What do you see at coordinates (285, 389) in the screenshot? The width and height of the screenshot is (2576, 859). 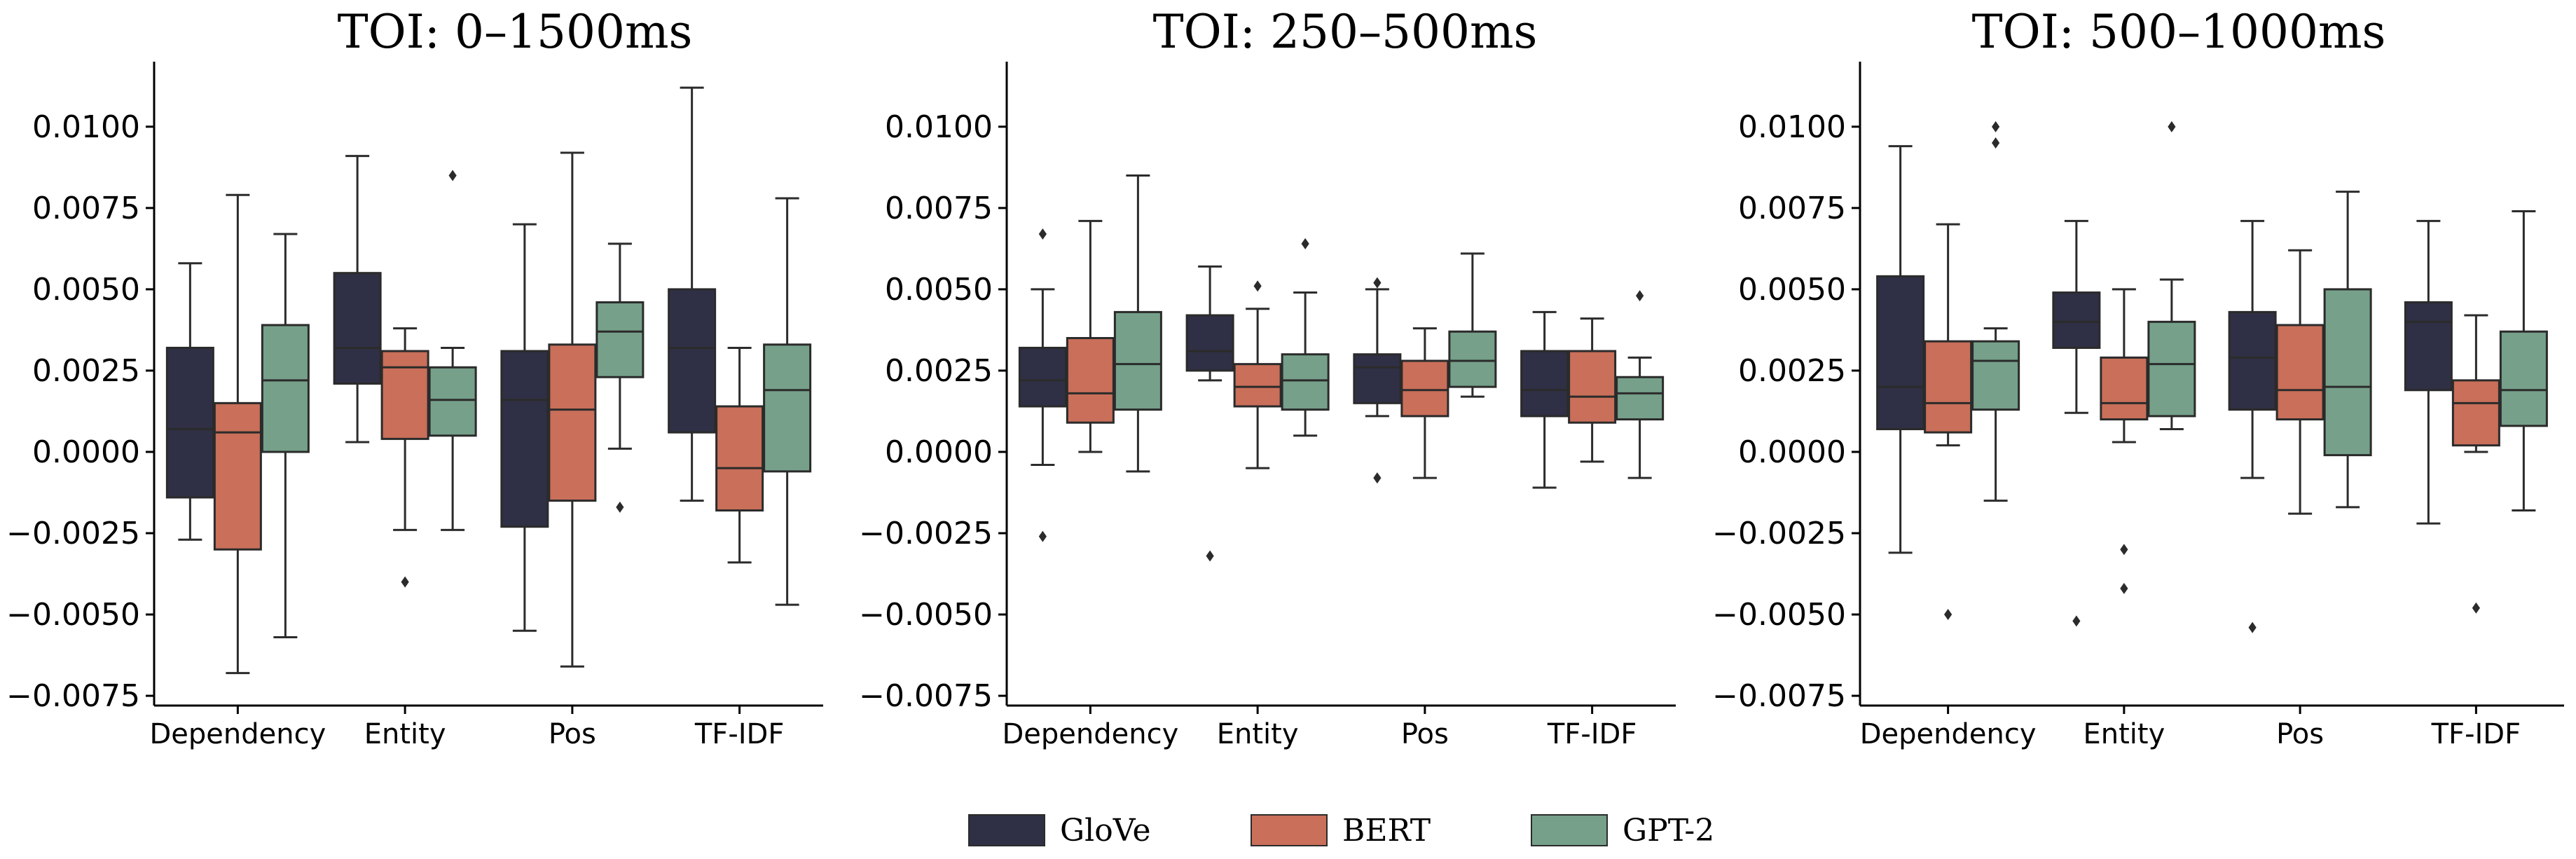 I see `panel-1-box-dependency-gpt-2-body` at bounding box center [285, 389].